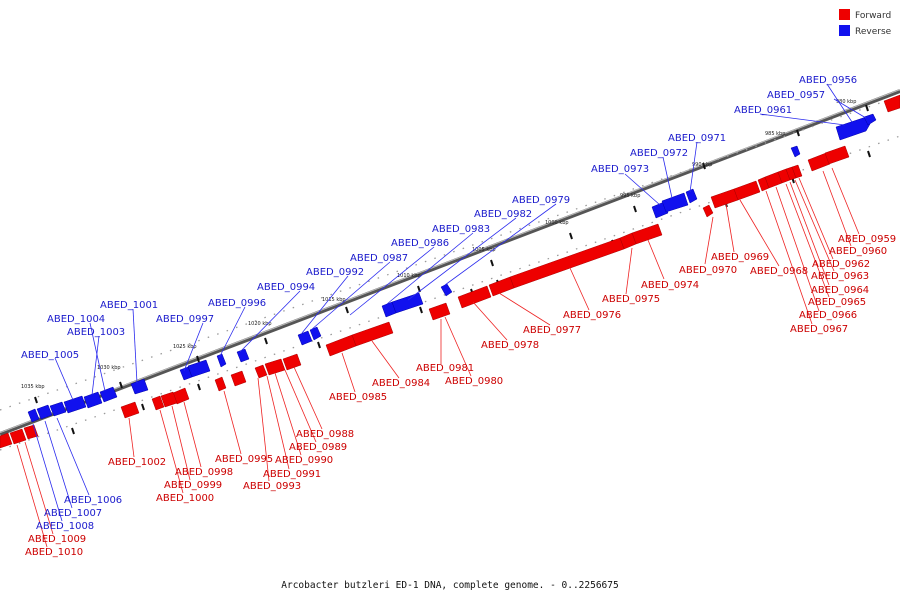 This screenshot has width=900, height=600. Describe the element at coordinates (708, 270) in the screenshot. I see `gene-label-abed-0970: ABED_0970` at that location.